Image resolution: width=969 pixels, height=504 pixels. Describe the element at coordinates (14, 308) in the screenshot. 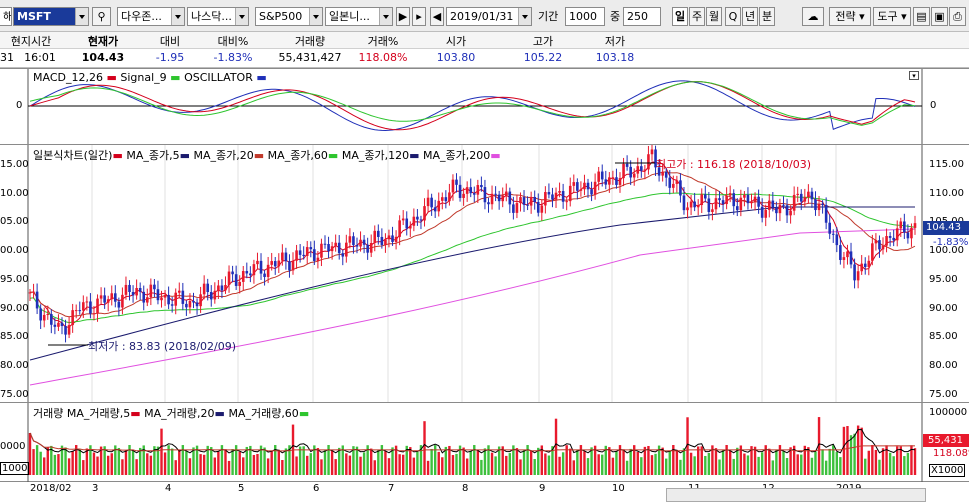

I see `price-tick-left: 90.00` at that location.